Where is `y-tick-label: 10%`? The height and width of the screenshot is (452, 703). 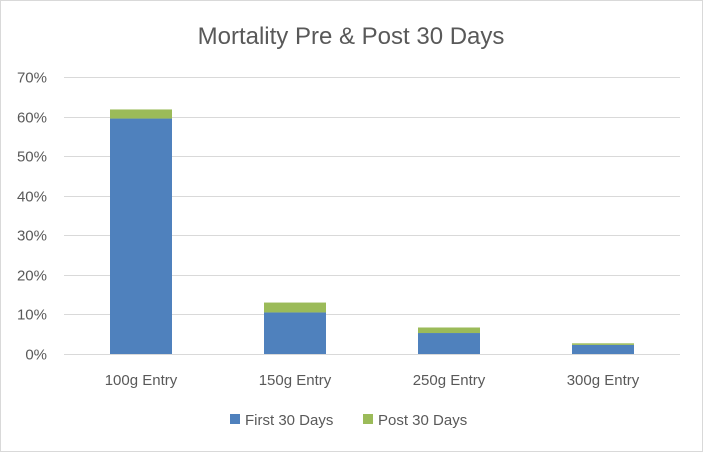 y-tick-label: 10% is located at coordinates (32, 315).